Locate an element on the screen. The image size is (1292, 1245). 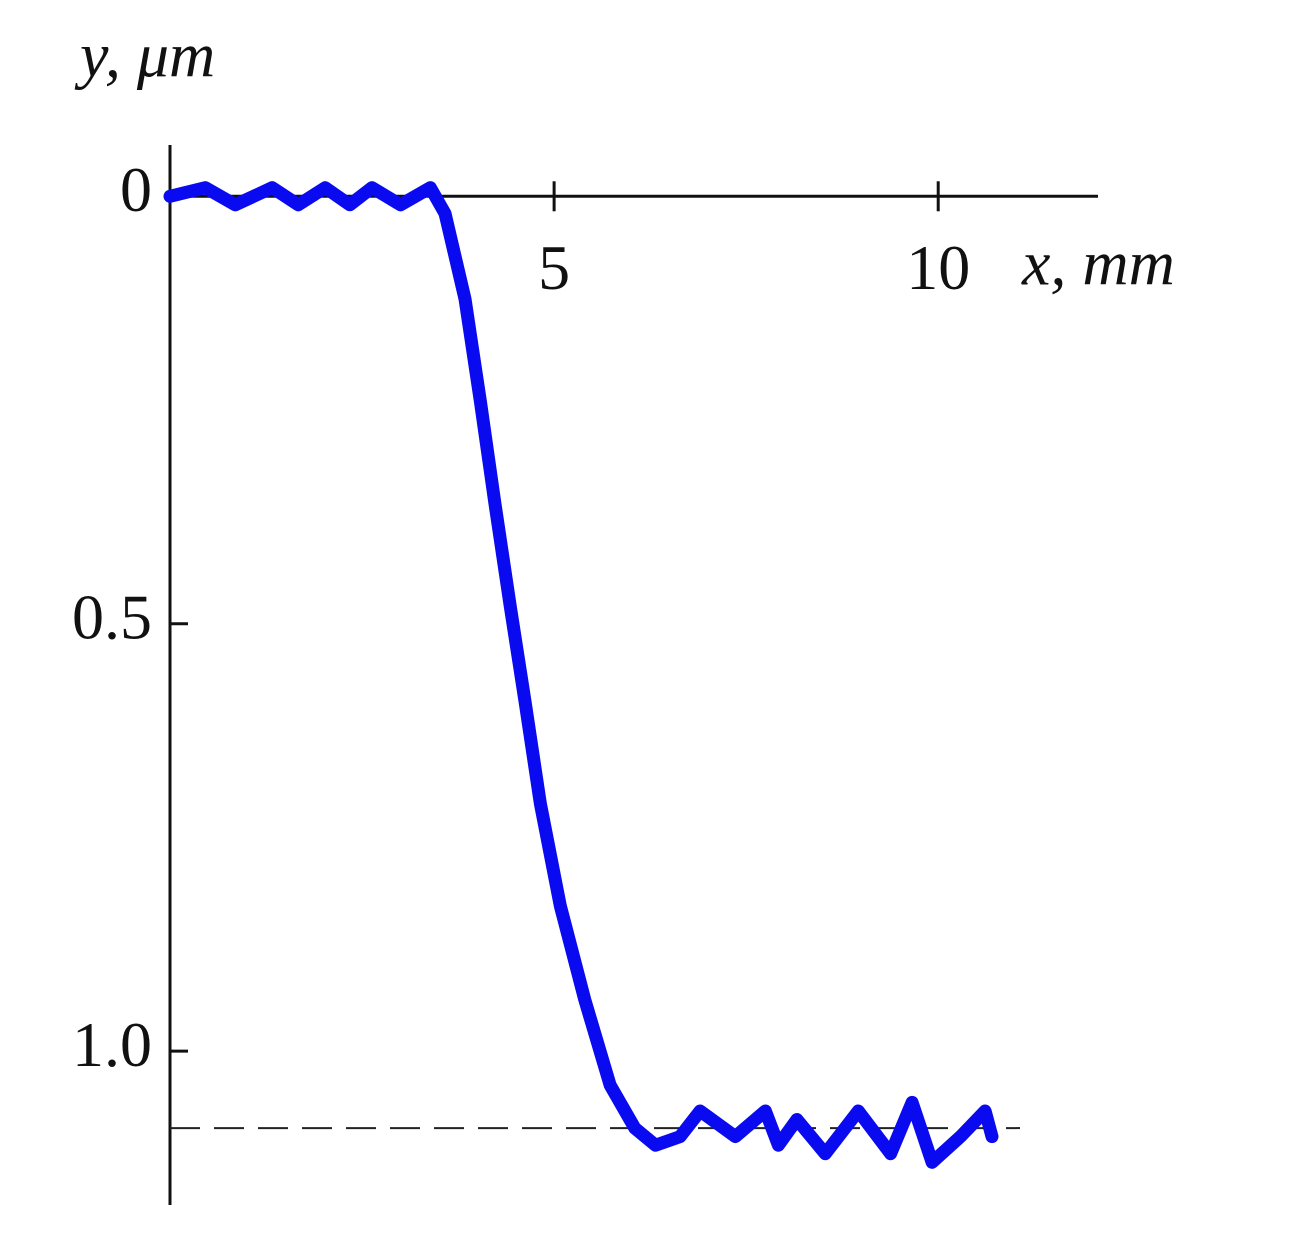
y-axis-label: y, μm is located at coordinates (144, 55).